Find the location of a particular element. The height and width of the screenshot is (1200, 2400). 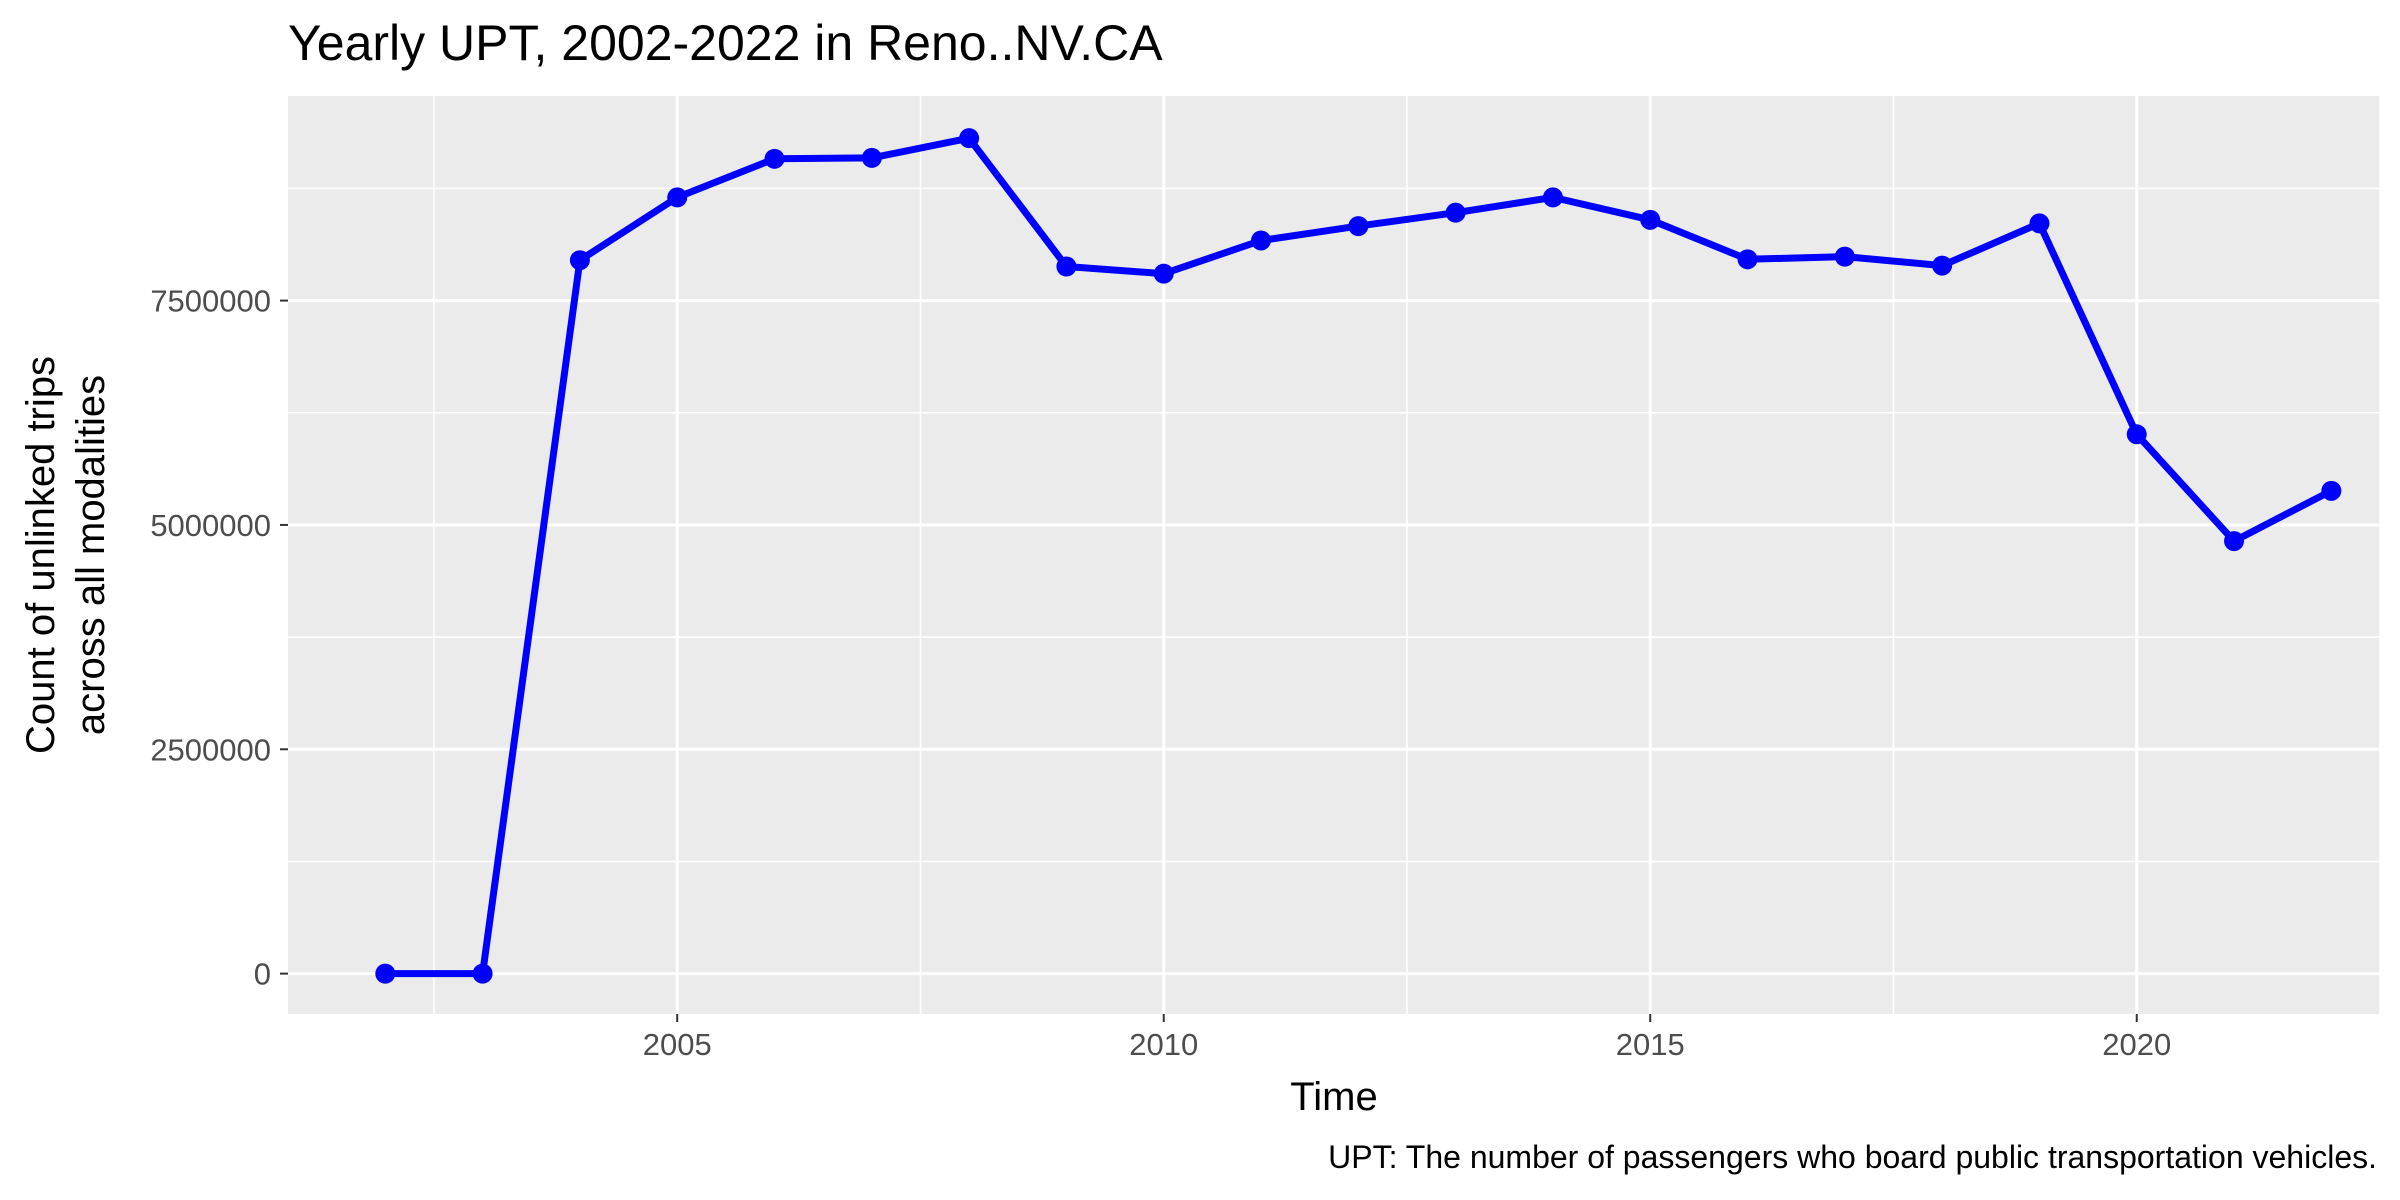

x-tick-label: 2020 is located at coordinates (2136, 1044).